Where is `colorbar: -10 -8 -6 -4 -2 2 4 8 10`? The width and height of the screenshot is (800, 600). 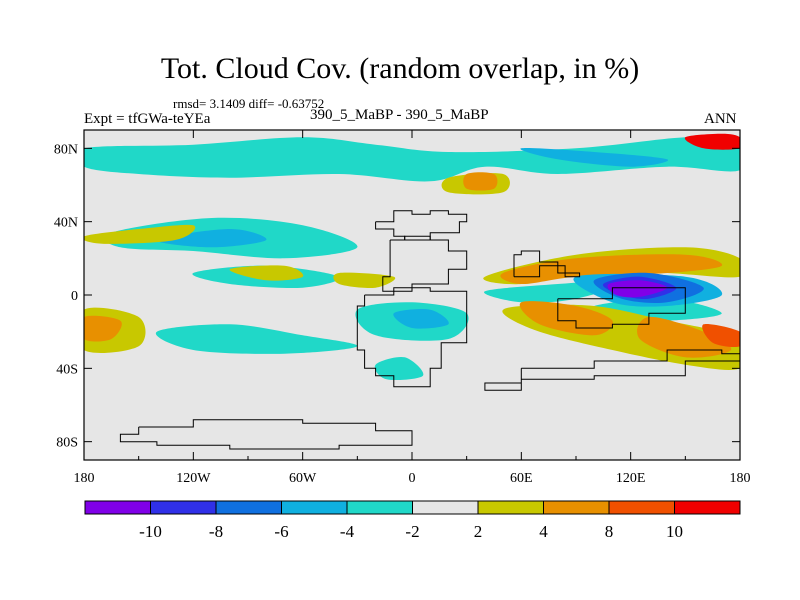
colorbar: -10 -8 -6 -4 -2 2 4 8 10 is located at coordinates (412, 520).